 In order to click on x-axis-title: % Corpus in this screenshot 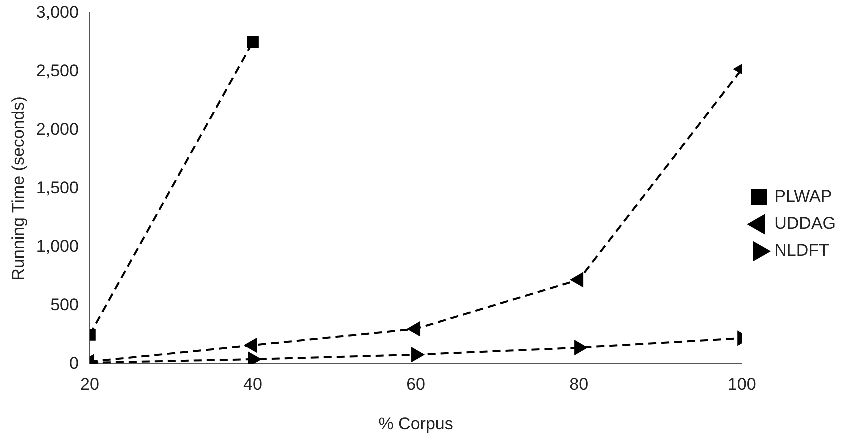, I will do `click(416, 424)`.